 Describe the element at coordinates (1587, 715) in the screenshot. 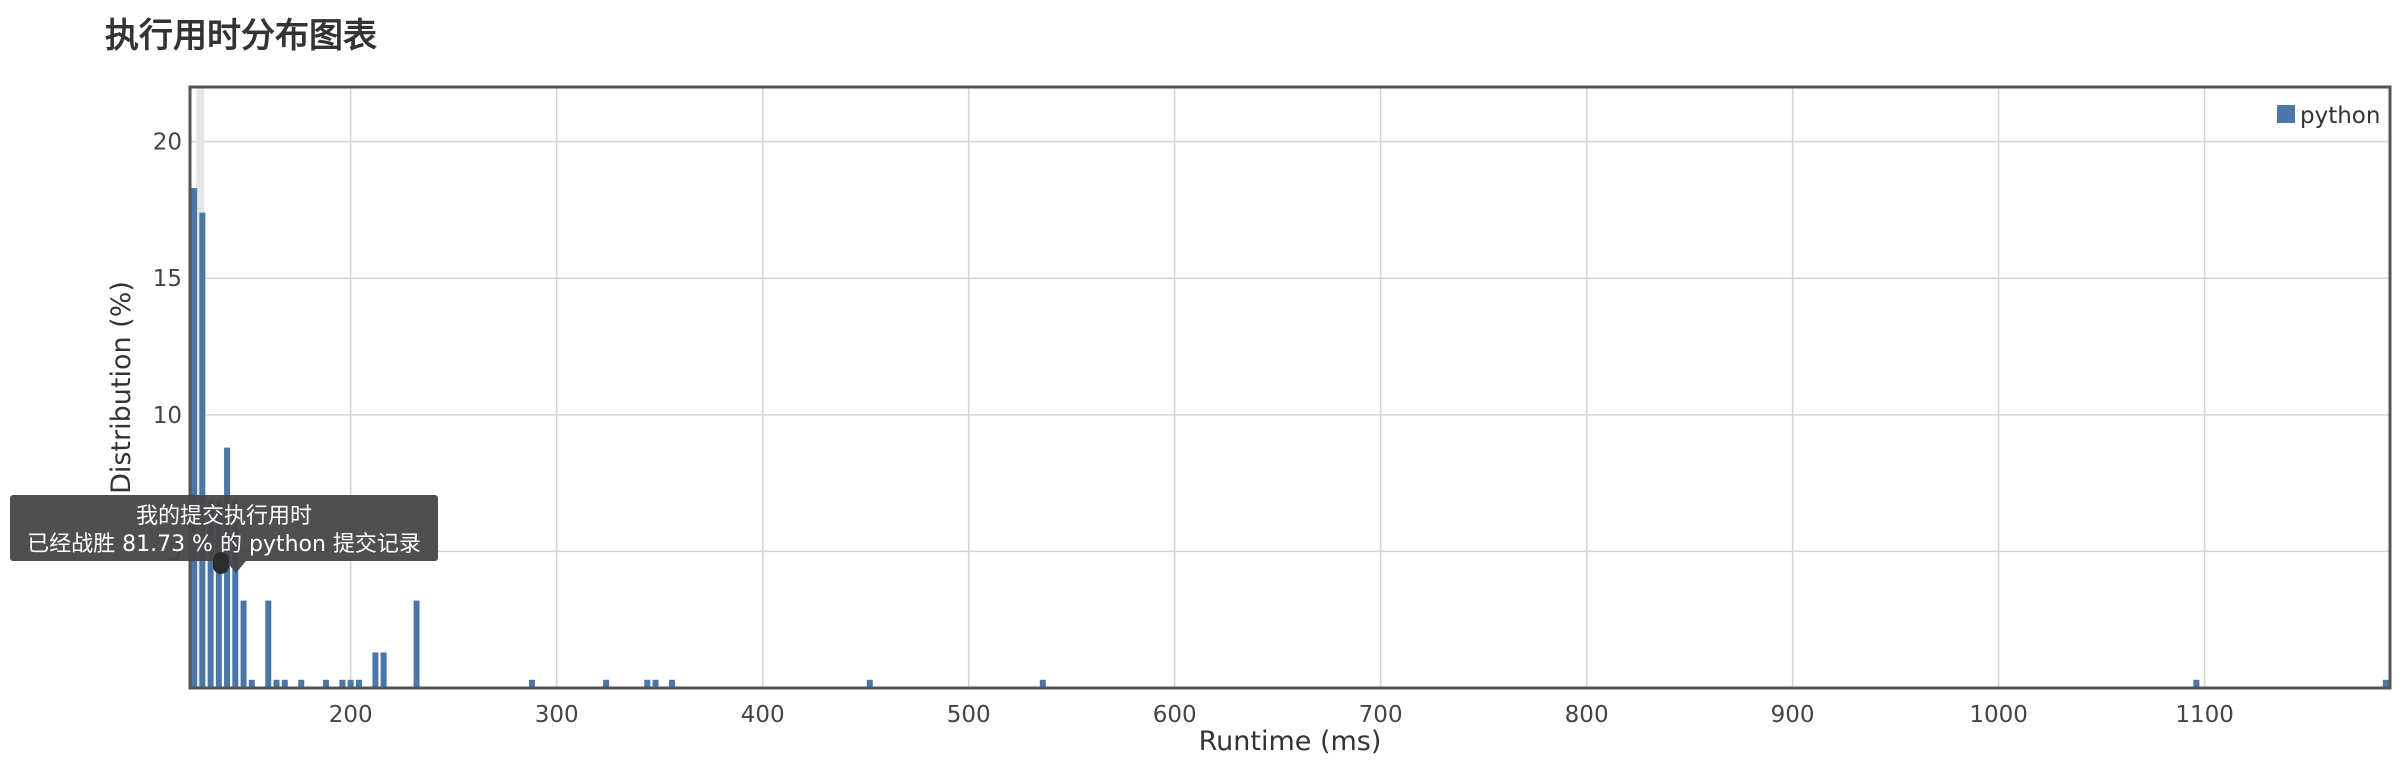

I see `x-tick-label: 800` at that location.